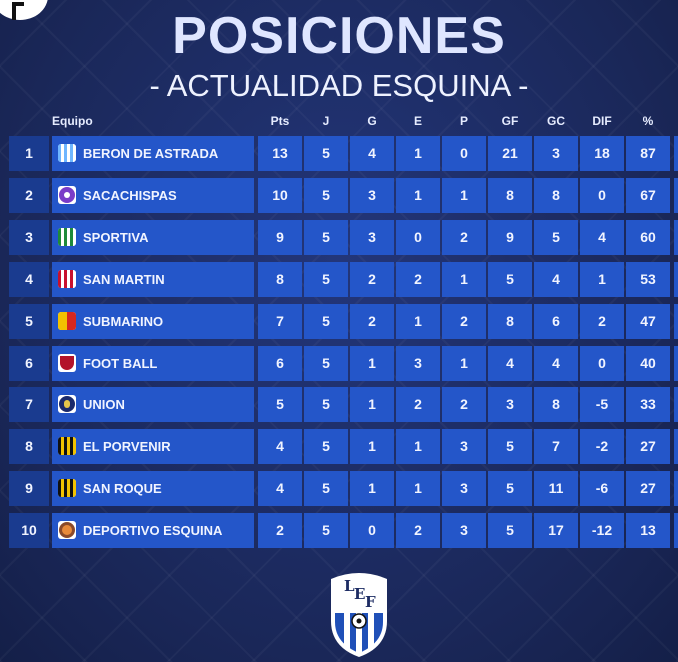 The image size is (678, 662). Describe the element at coordinates (418, 405) in the screenshot. I see `e-cell: 2` at that location.